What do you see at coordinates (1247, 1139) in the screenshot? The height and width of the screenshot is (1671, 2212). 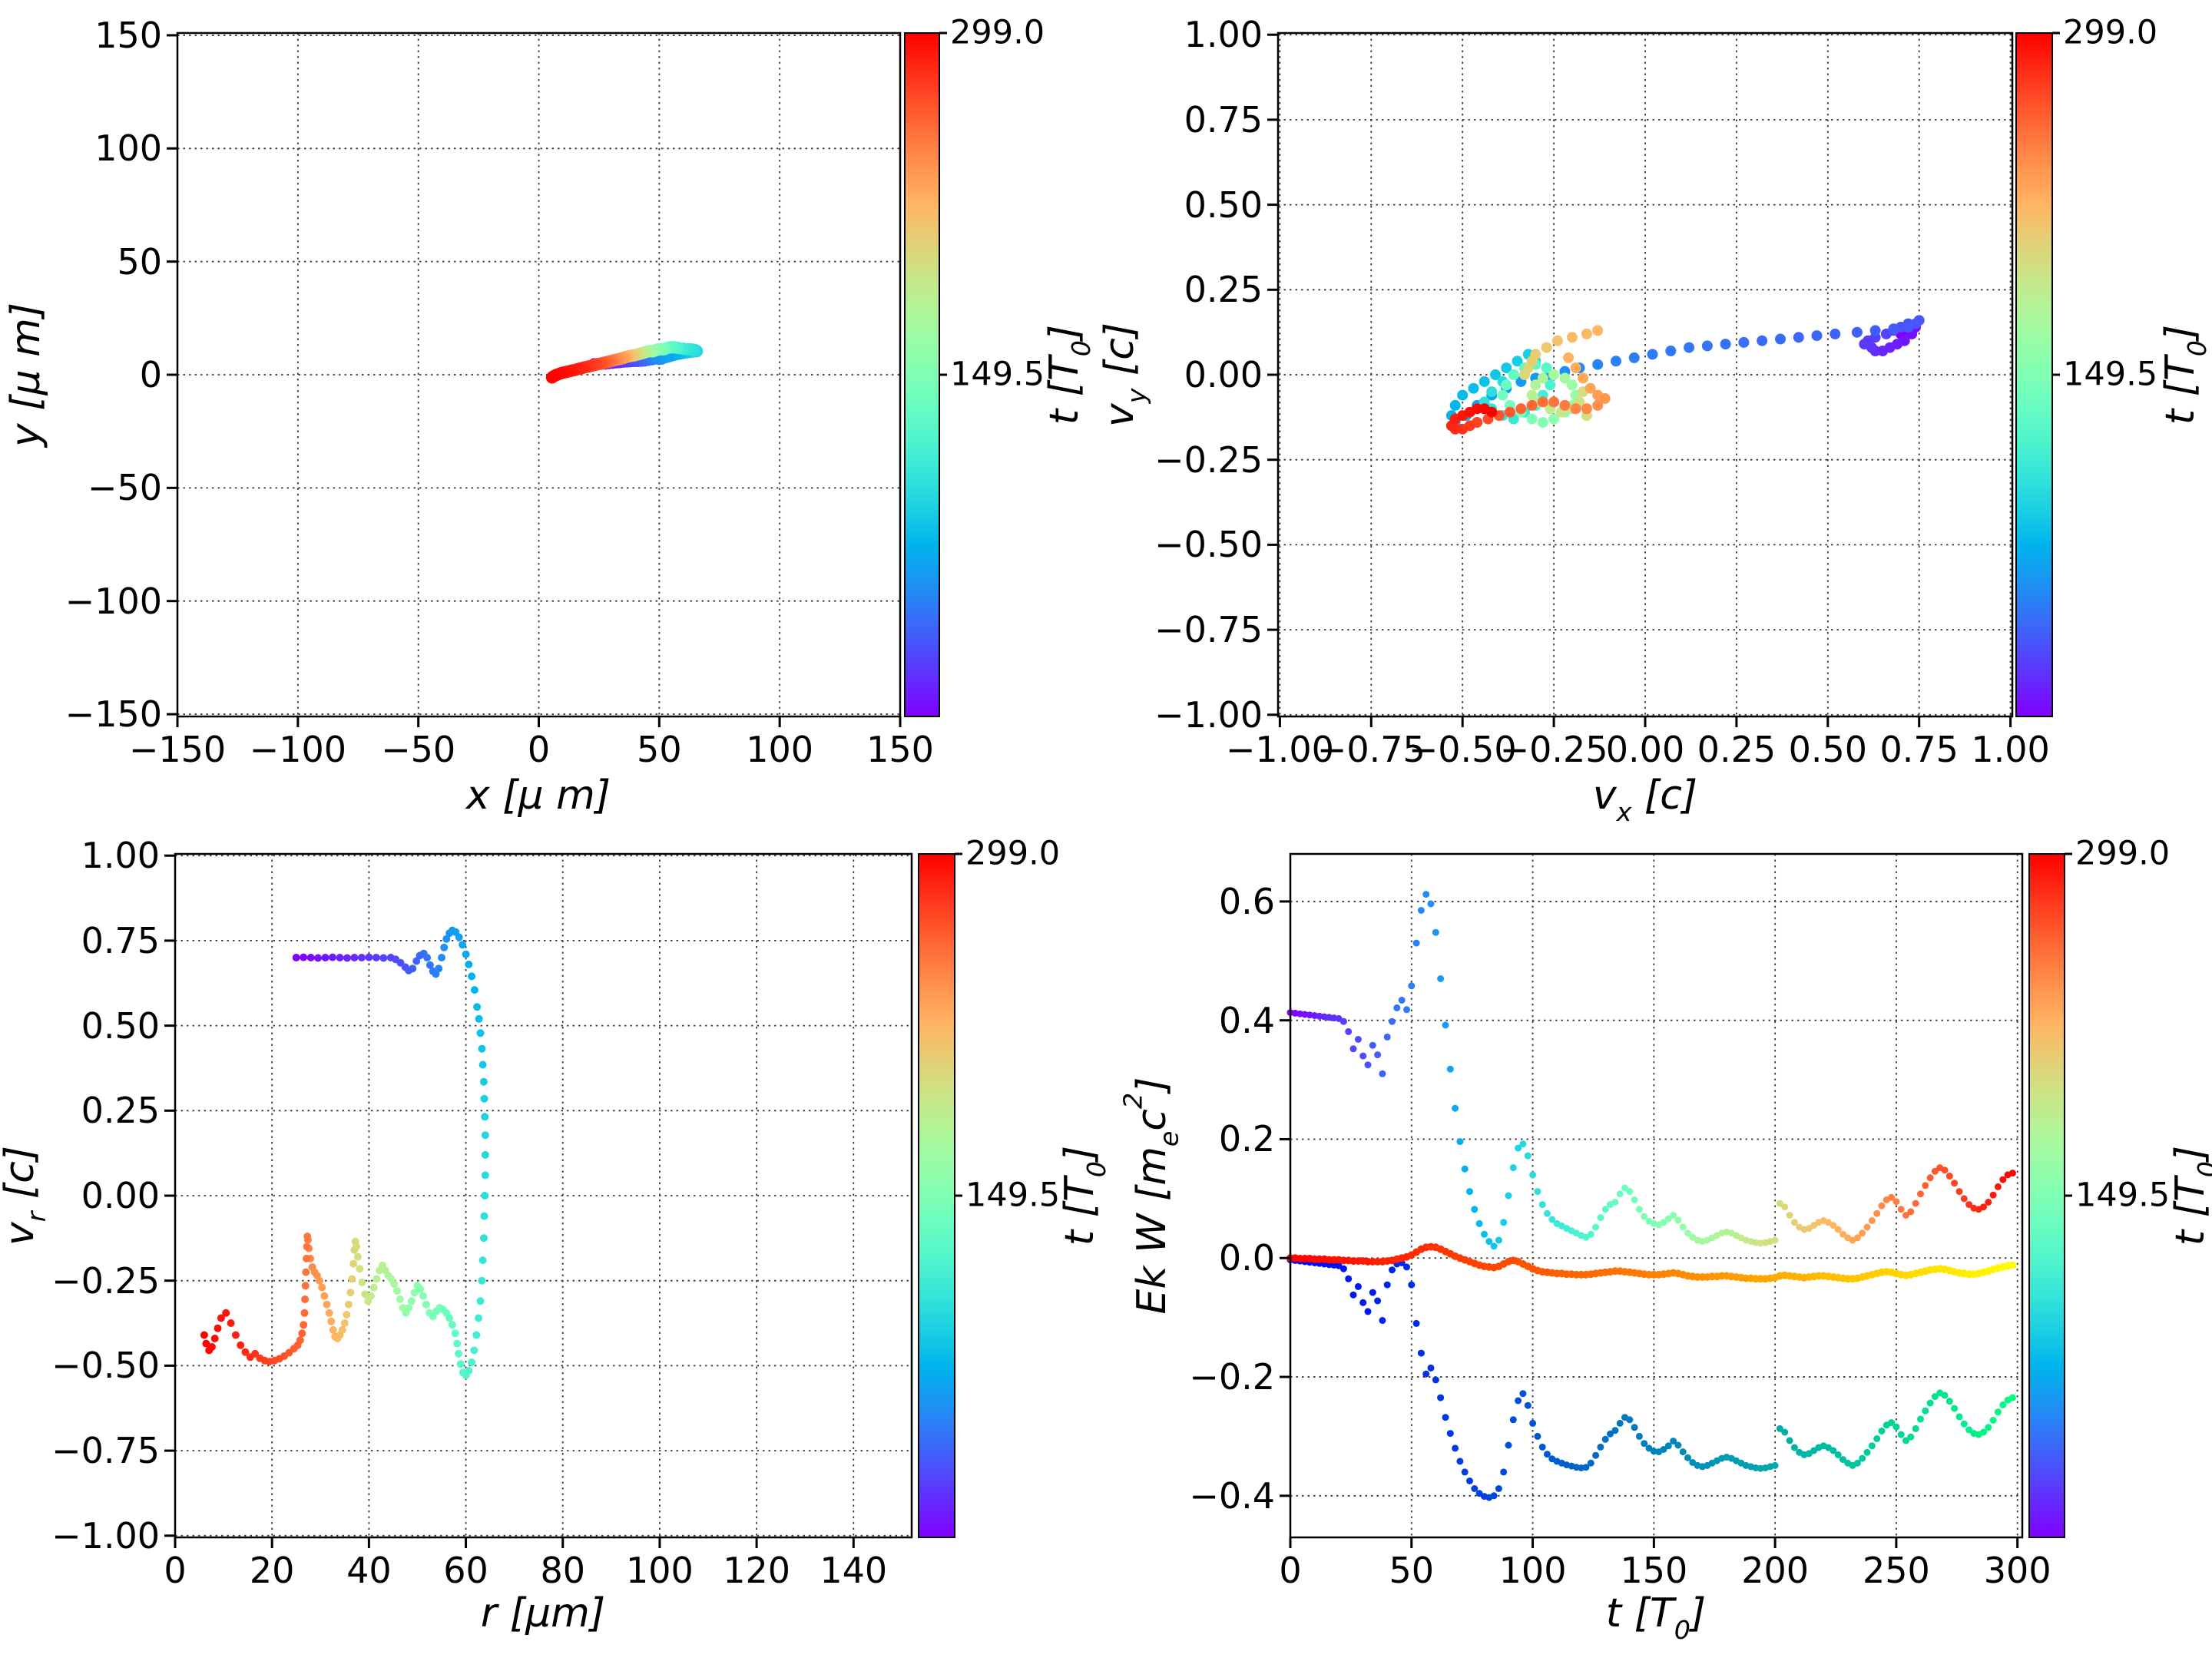 I see `y-tick-label: 0.2` at bounding box center [1247, 1139].